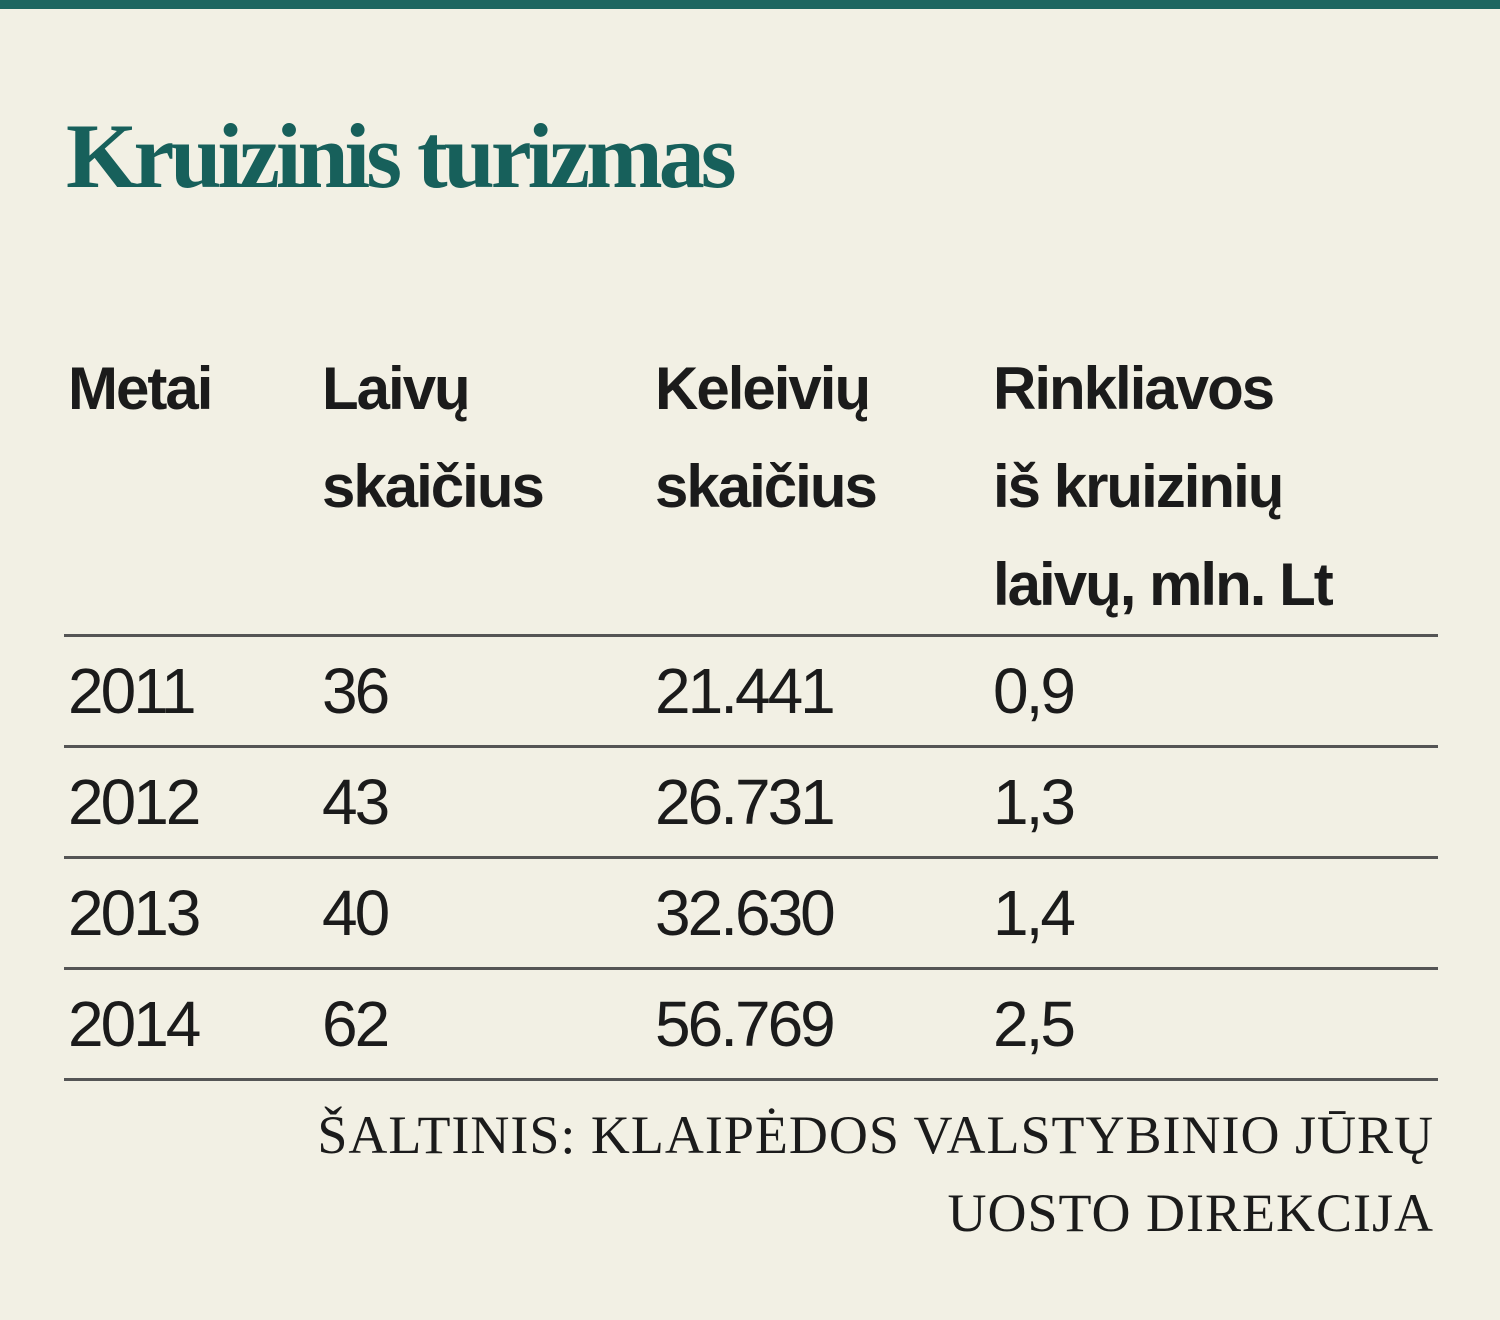 The image size is (1500, 1320). Describe the element at coordinates (1034, 913) in the screenshot. I see `table-cell: 1,4` at that location.